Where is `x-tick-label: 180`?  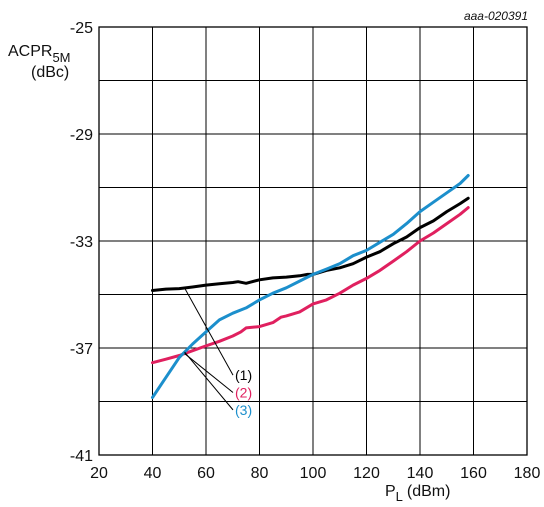
x-tick-label: 180 is located at coordinates (527, 473).